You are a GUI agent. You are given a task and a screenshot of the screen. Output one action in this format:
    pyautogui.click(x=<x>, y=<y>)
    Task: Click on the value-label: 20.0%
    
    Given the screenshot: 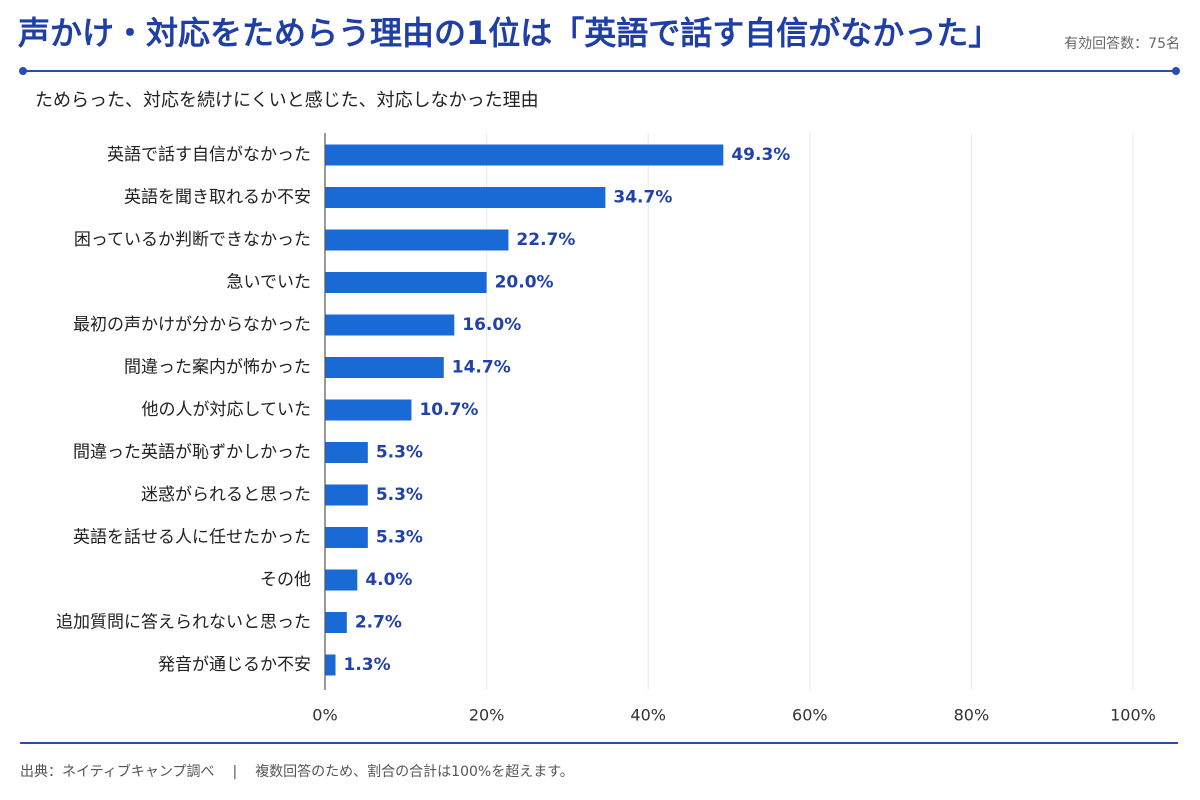 What is the action you would take?
    pyautogui.click(x=524, y=283)
    